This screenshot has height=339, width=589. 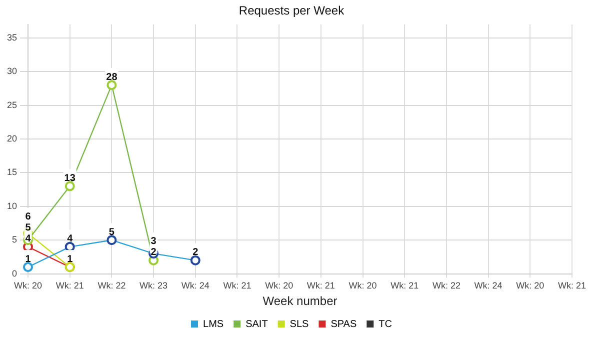 What do you see at coordinates (153, 242) in the screenshot?
I see `data-label: 3` at bounding box center [153, 242].